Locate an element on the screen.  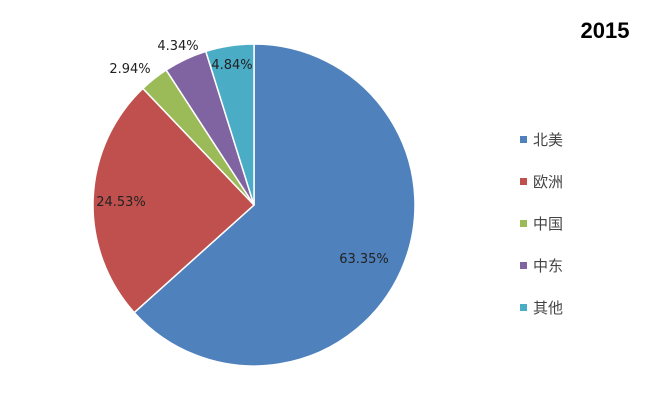
legend-item: 中东 is located at coordinates (541, 265).